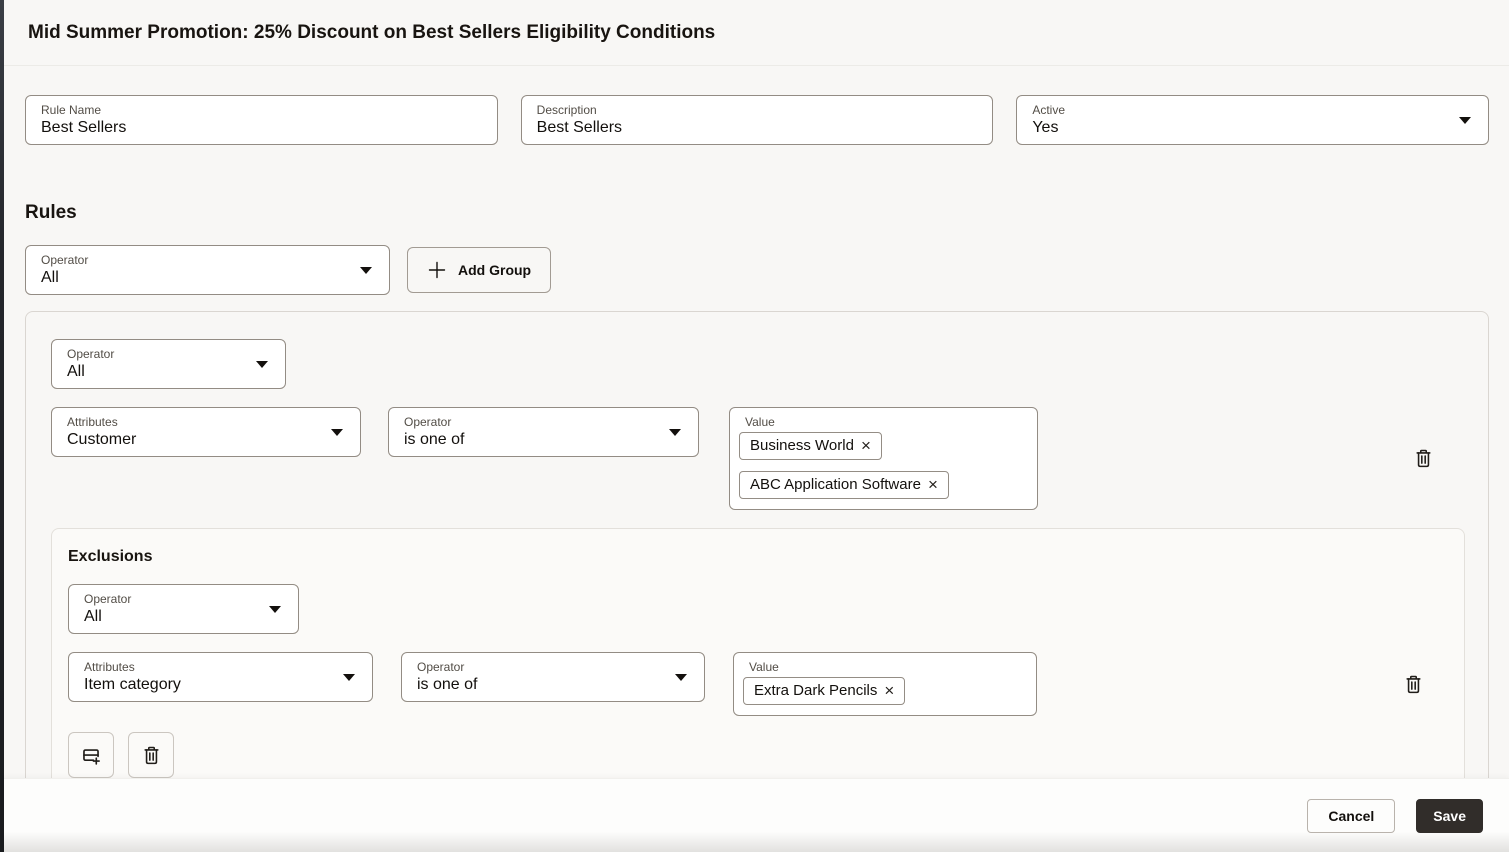 The image size is (1509, 852). Describe the element at coordinates (84, 127) in the screenshot. I see `rule-name-value: Best Sellers` at that location.